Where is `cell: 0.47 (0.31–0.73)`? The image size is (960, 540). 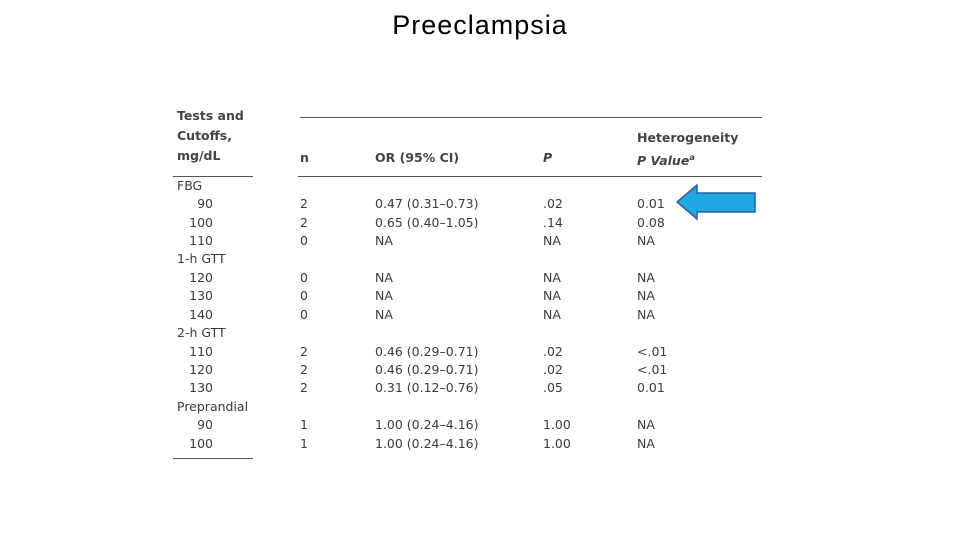
cell: 0.47 (0.31–0.73) is located at coordinates (427, 204).